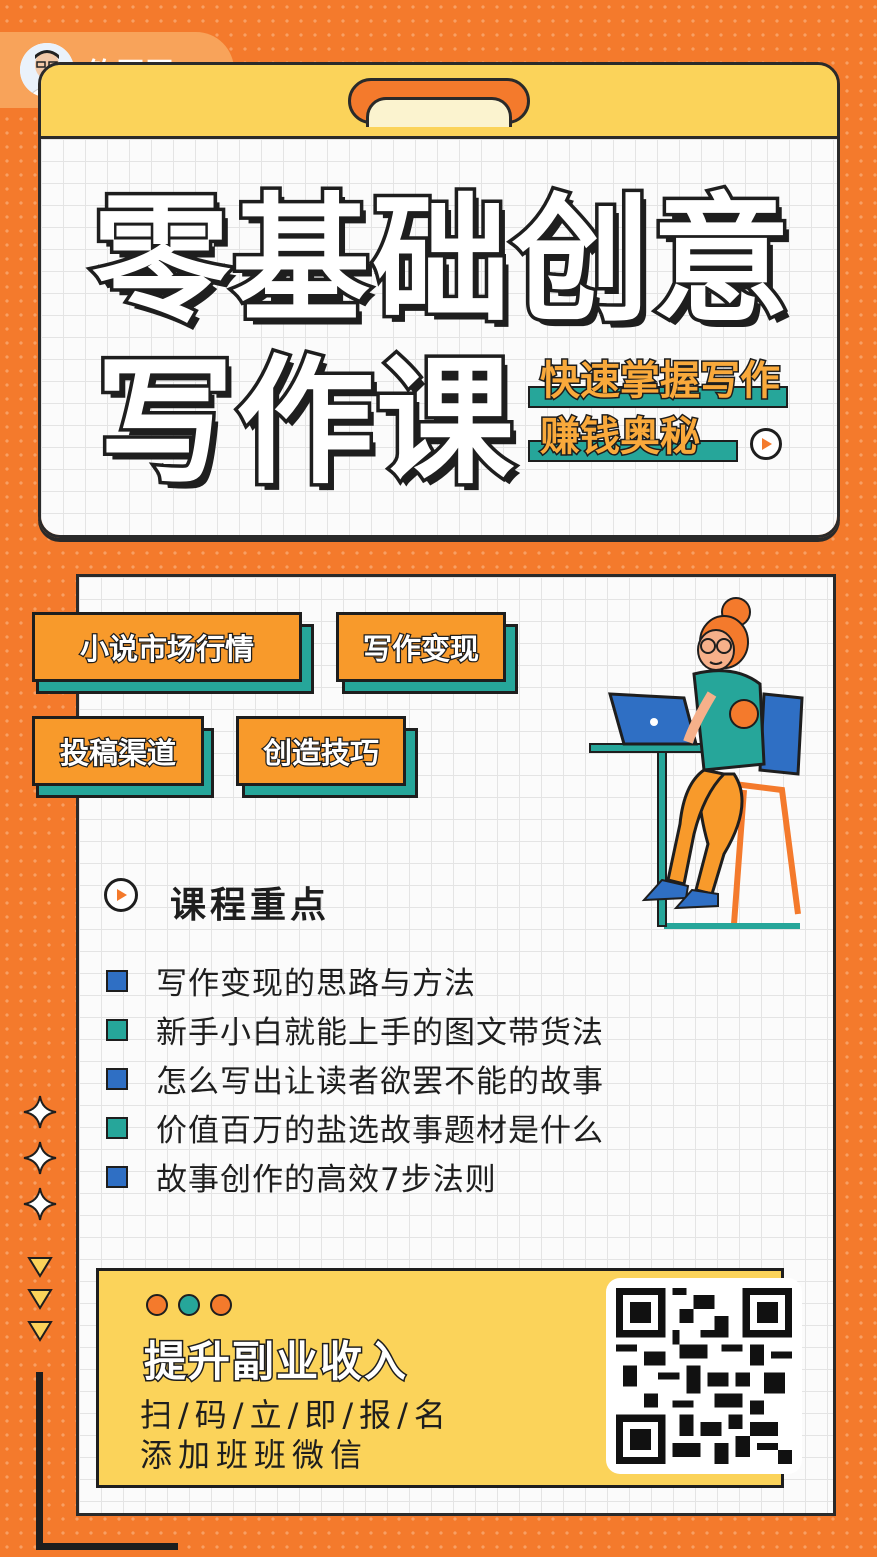  What do you see at coordinates (254, 1455) in the screenshot?
I see `cta-wechat-text: 添加班班微信` at bounding box center [254, 1455].